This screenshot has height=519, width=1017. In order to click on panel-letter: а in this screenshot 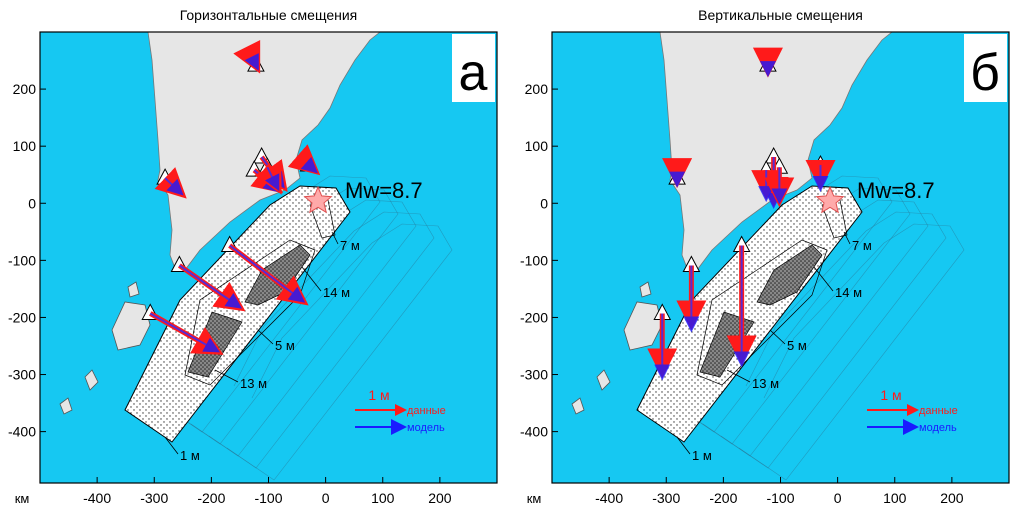, I will do `click(473, 73)`.